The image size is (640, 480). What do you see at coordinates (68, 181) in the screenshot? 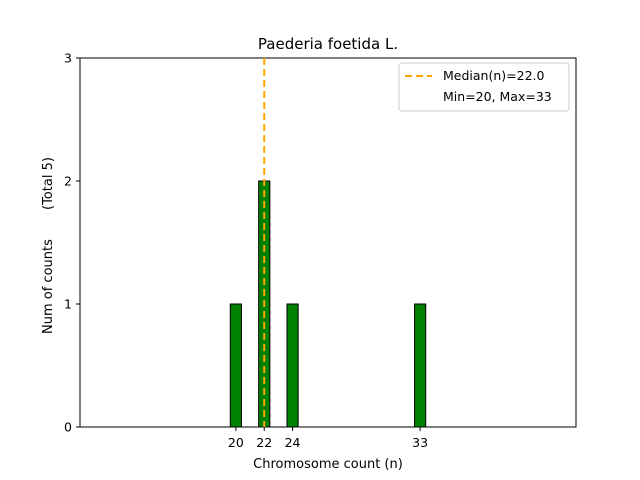
I see `y-tick-label: 2` at bounding box center [68, 181].